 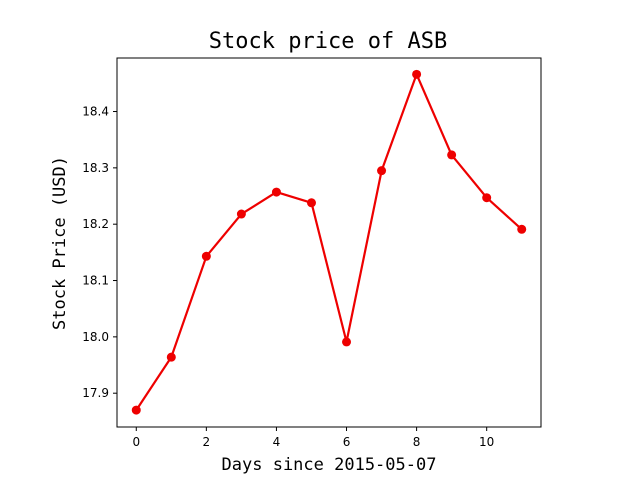 I want to click on y-axis: 17.9 18.0 18.1 18.2 18.3 18.4, so click(x=99, y=252).